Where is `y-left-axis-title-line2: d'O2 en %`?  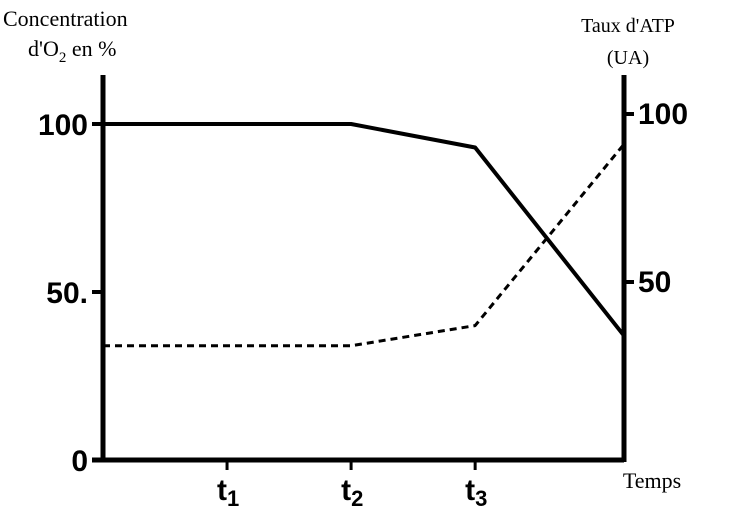
y-left-axis-title-line2: d'O2 en % is located at coordinates (72, 51).